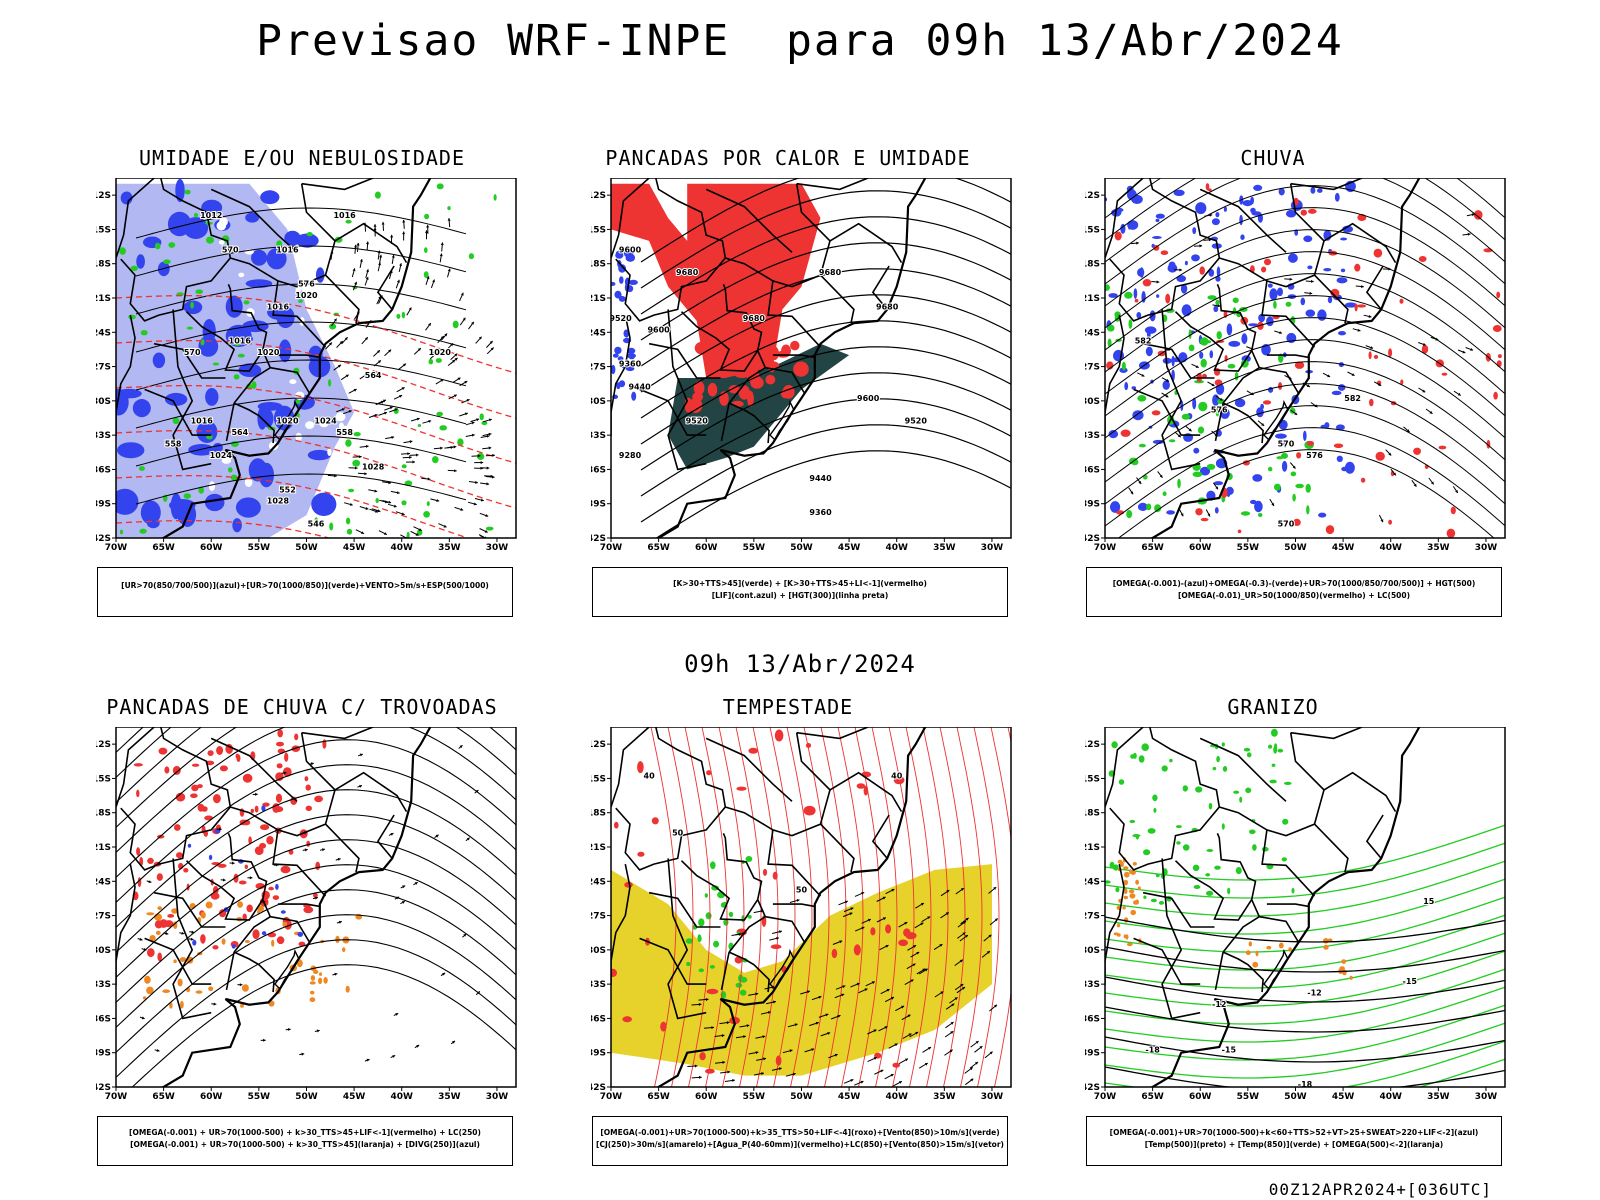  Describe the element at coordinates (630, 249) in the screenshot. I see `contour-label: 9600` at that location.